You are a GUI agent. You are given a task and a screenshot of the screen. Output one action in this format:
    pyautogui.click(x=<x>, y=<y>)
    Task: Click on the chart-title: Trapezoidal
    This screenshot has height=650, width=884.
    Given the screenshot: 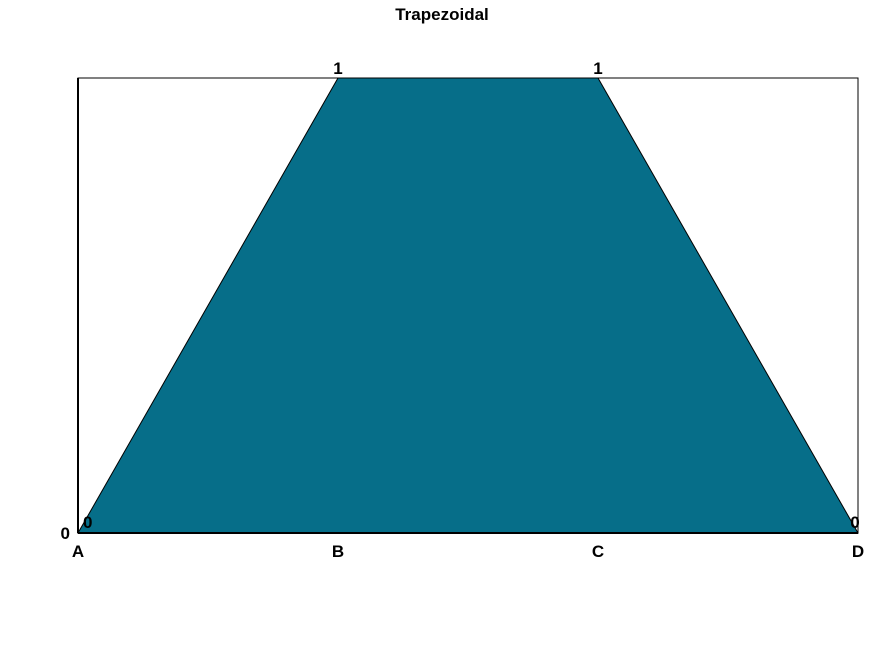 What is the action you would take?
    pyautogui.click(x=442, y=14)
    